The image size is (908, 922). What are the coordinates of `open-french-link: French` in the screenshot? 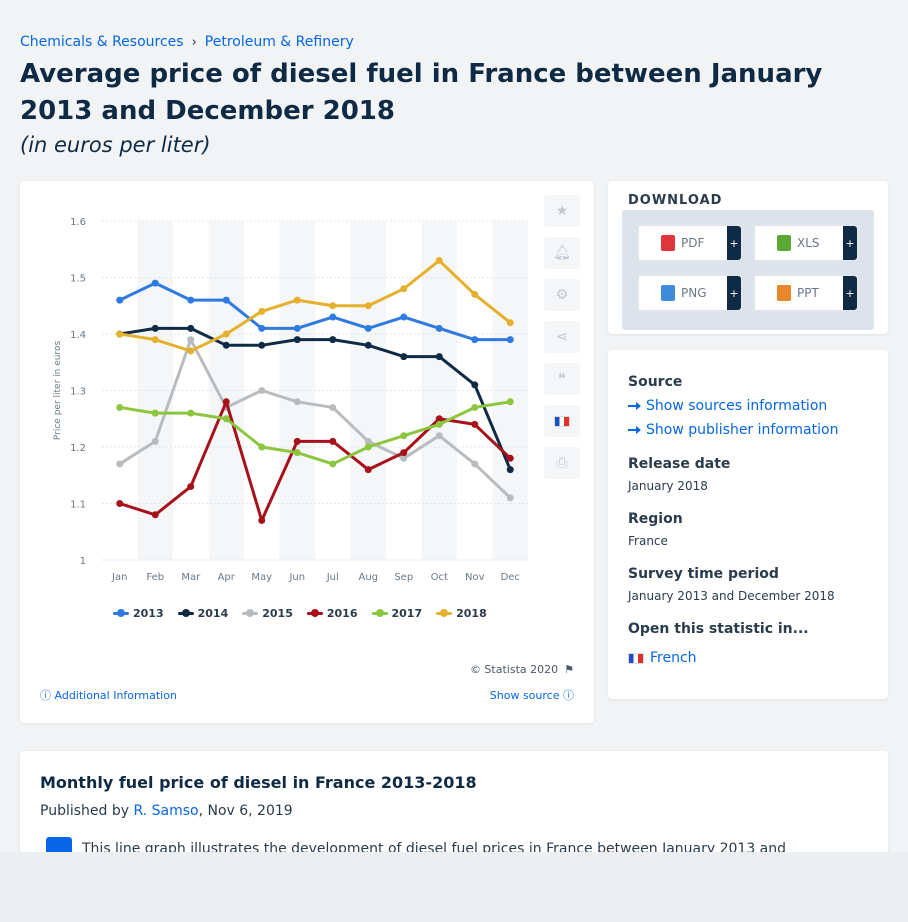 It's located at (662, 658).